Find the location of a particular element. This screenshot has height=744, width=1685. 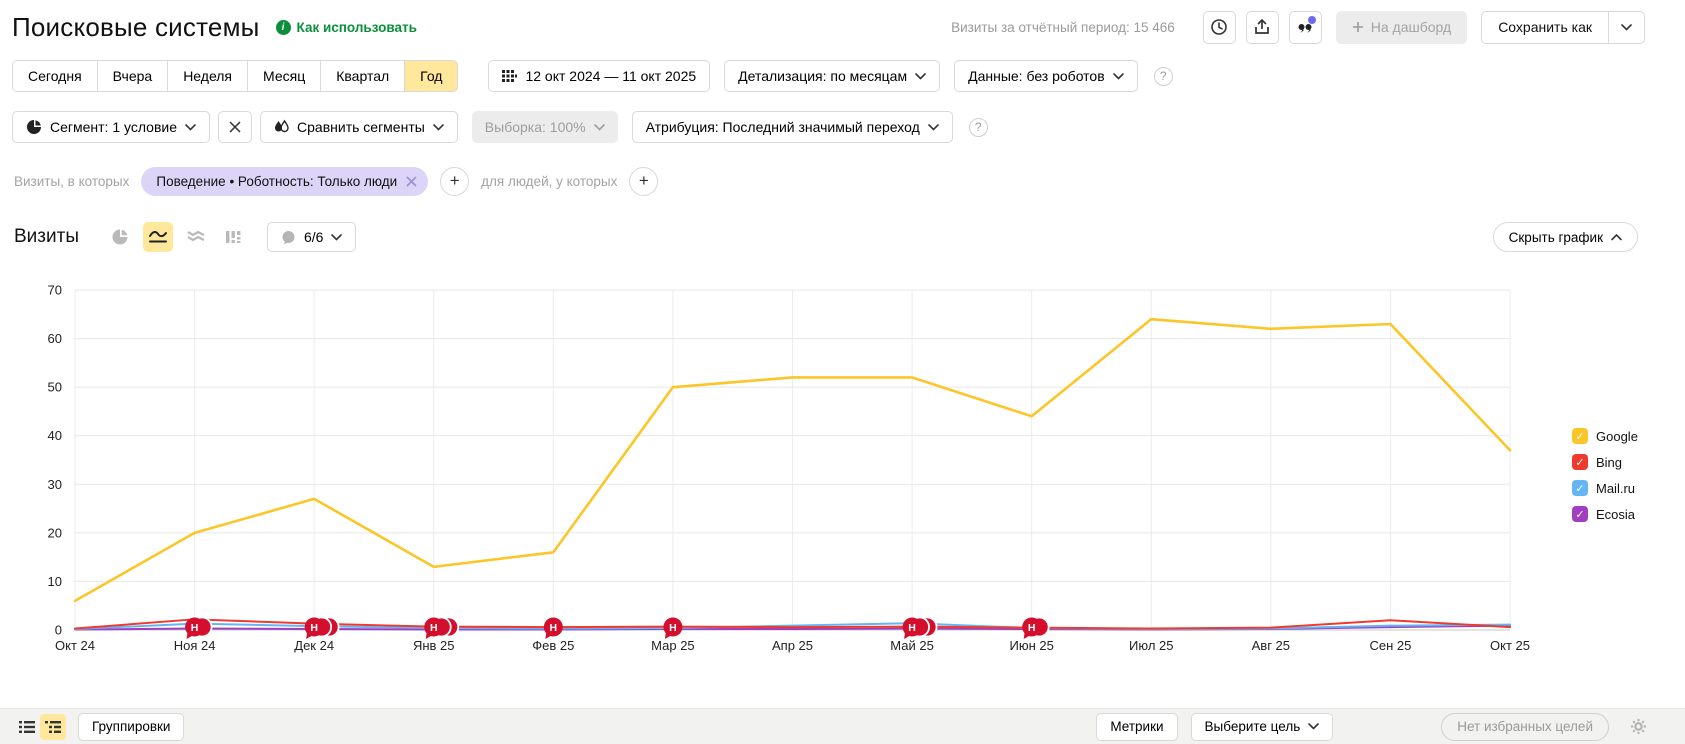

metric-title: Визиты is located at coordinates (46, 236).